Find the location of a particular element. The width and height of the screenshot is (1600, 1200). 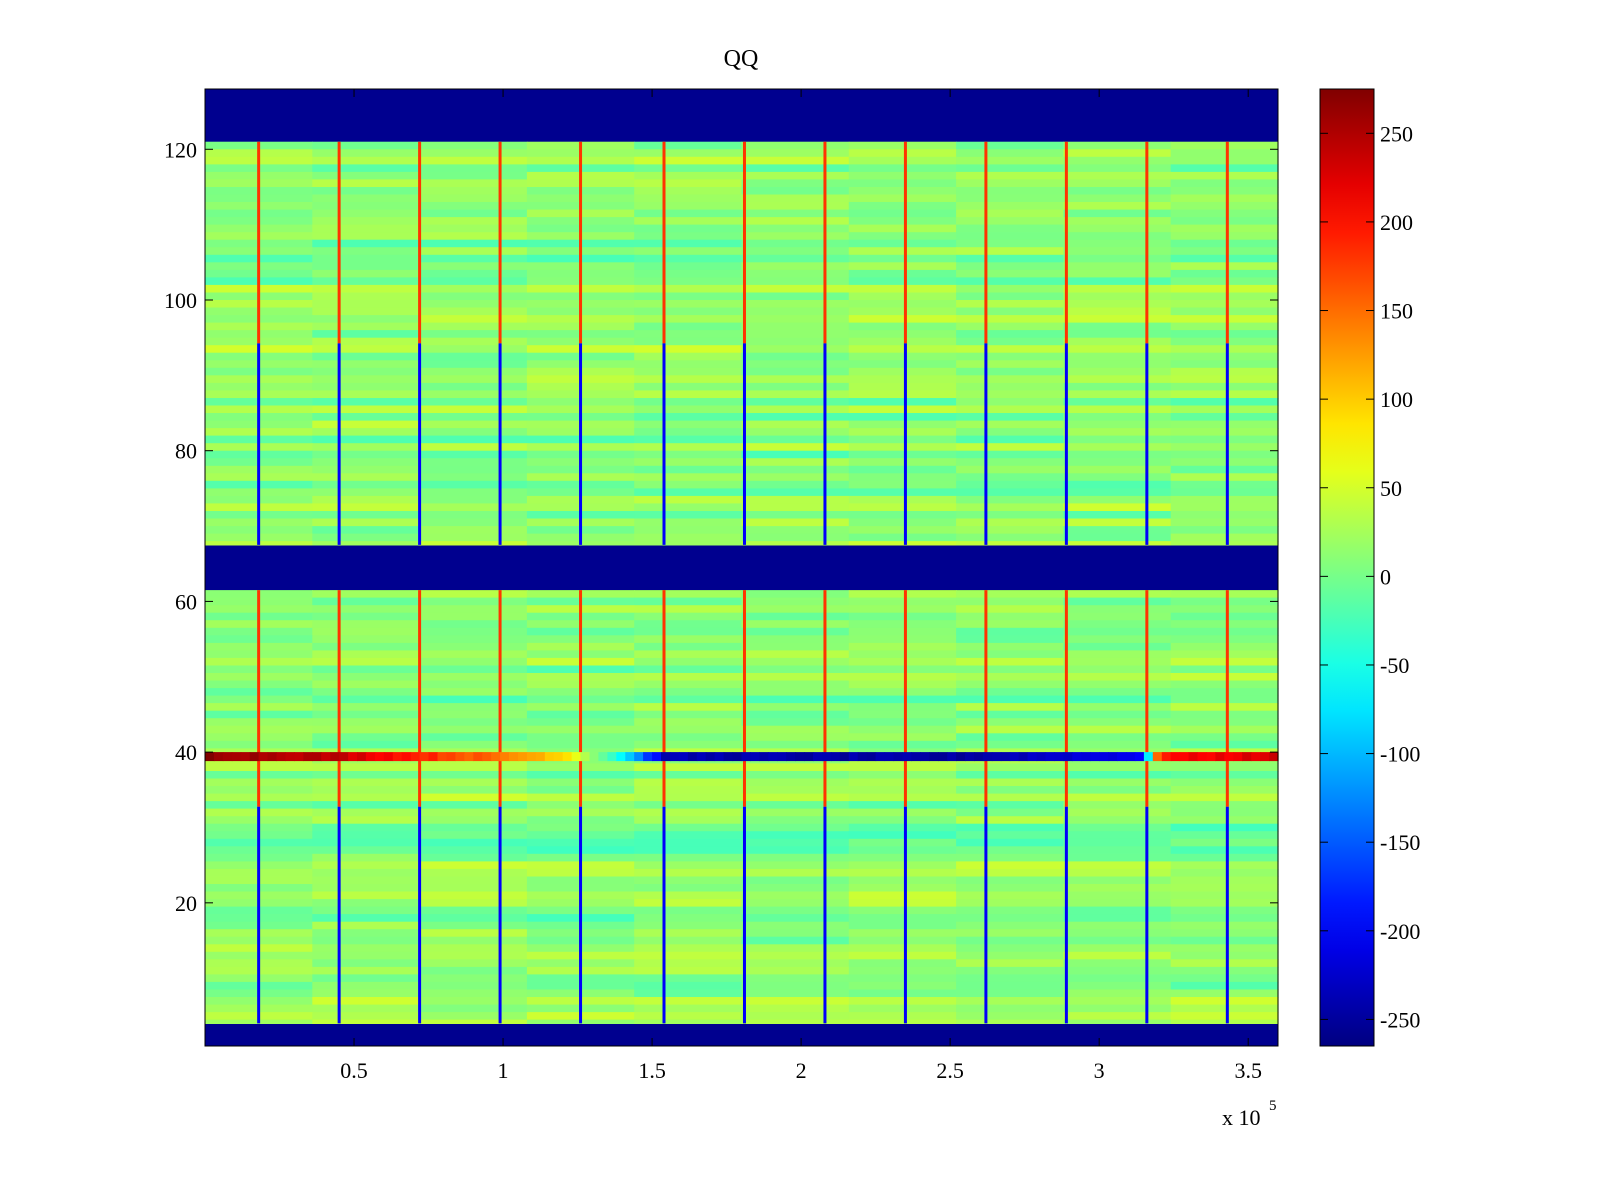

colorbar-tick-label: 200 is located at coordinates (1396, 222).